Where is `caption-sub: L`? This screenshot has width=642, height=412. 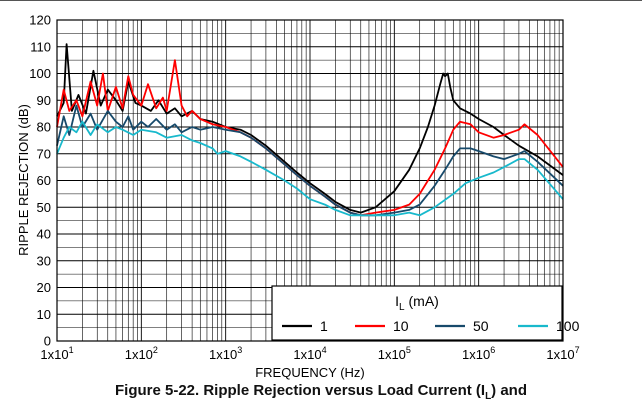 caption-sub: L is located at coordinates (488, 396).